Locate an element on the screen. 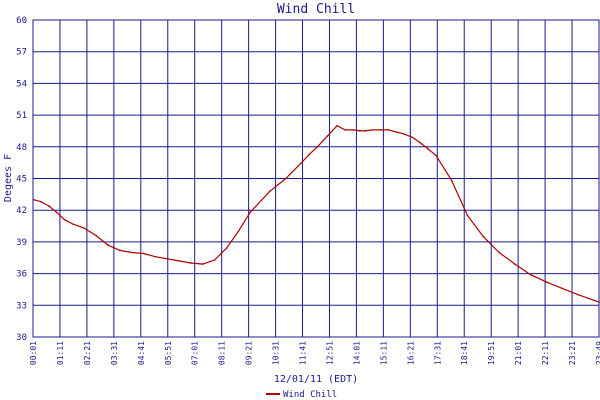 This screenshot has width=600, height=400. y-tick-label: 30 is located at coordinates (21, 338).